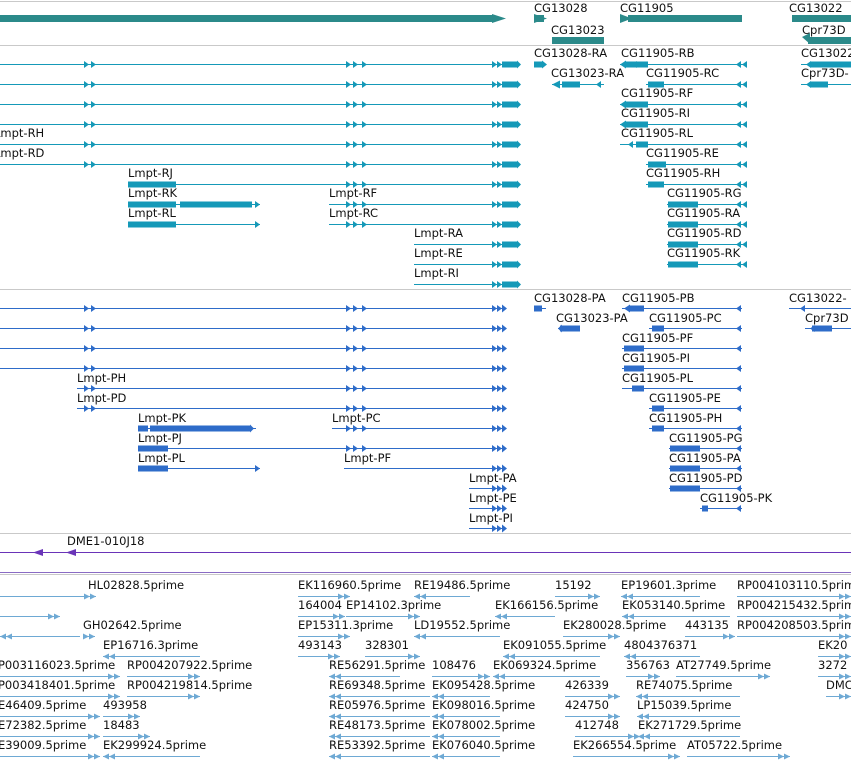 The width and height of the screenshot is (851, 761). What do you see at coordinates (561, 8) in the screenshot?
I see `gene-label: CG13028` at bounding box center [561, 8].